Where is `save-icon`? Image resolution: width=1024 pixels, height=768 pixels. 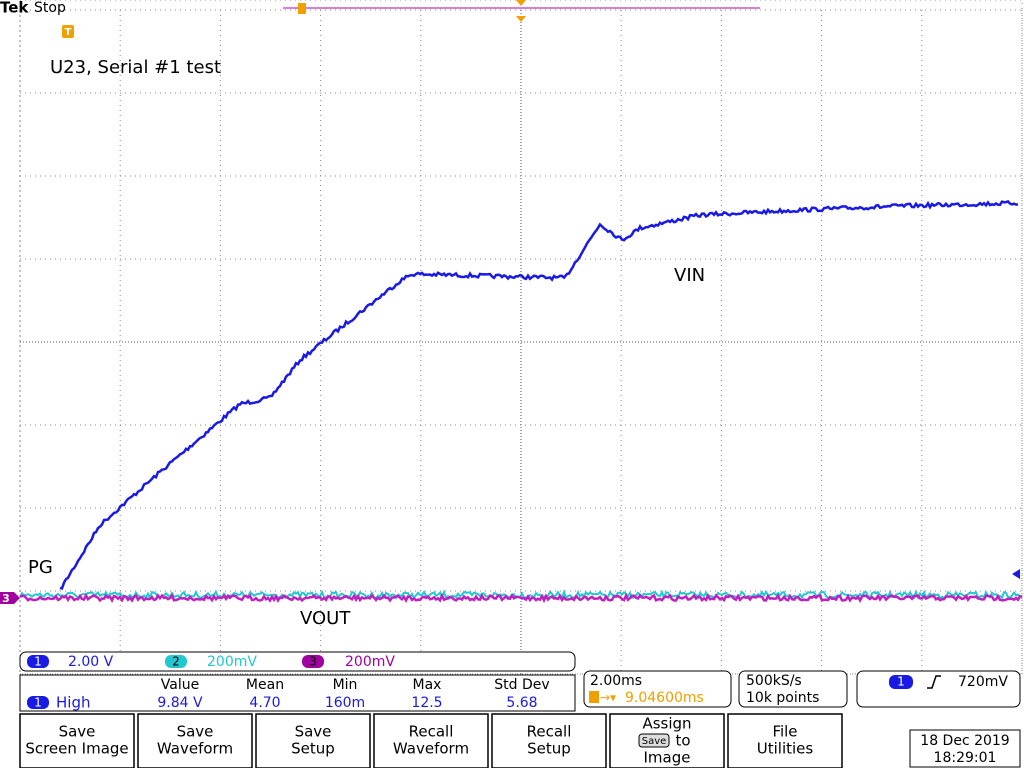 save-icon is located at coordinates (654, 740).